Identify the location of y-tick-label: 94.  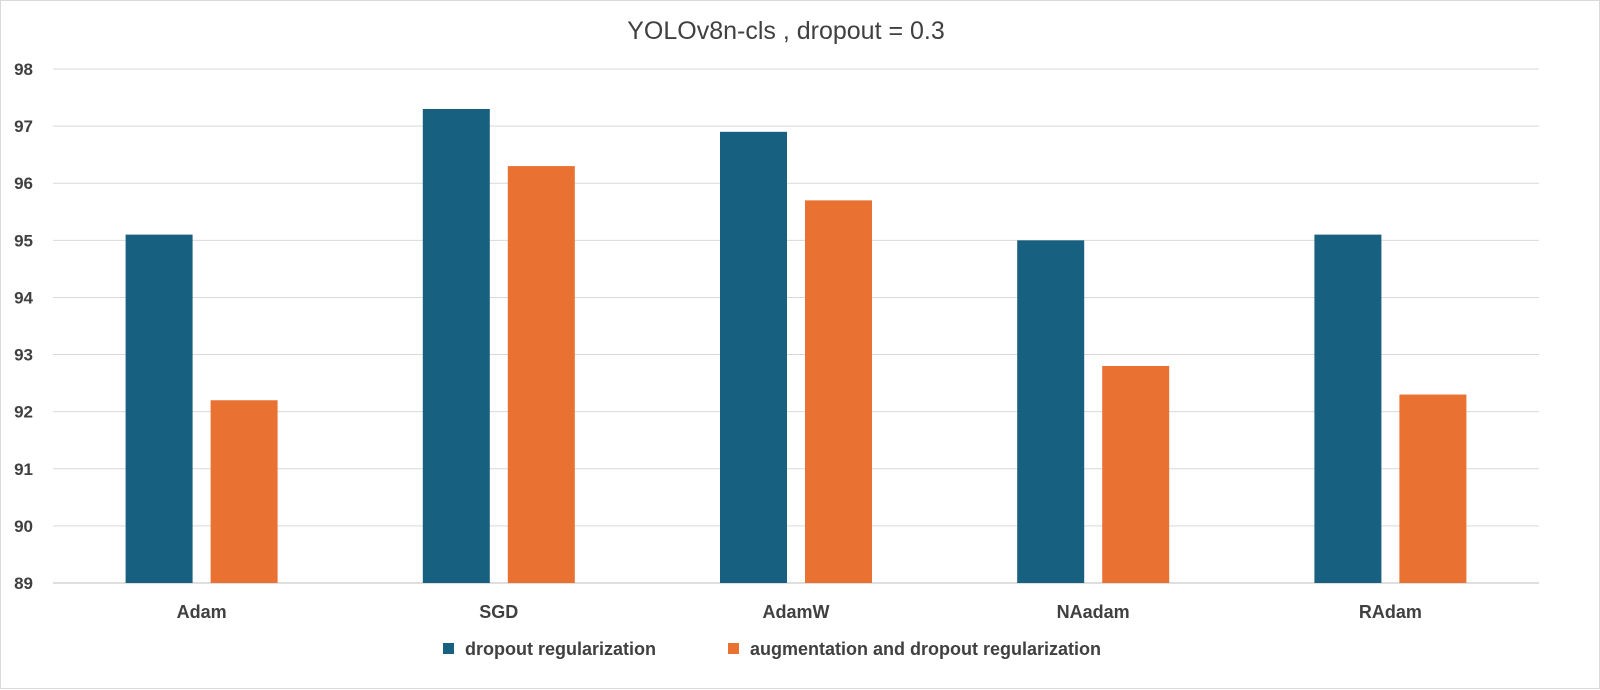
(23, 297).